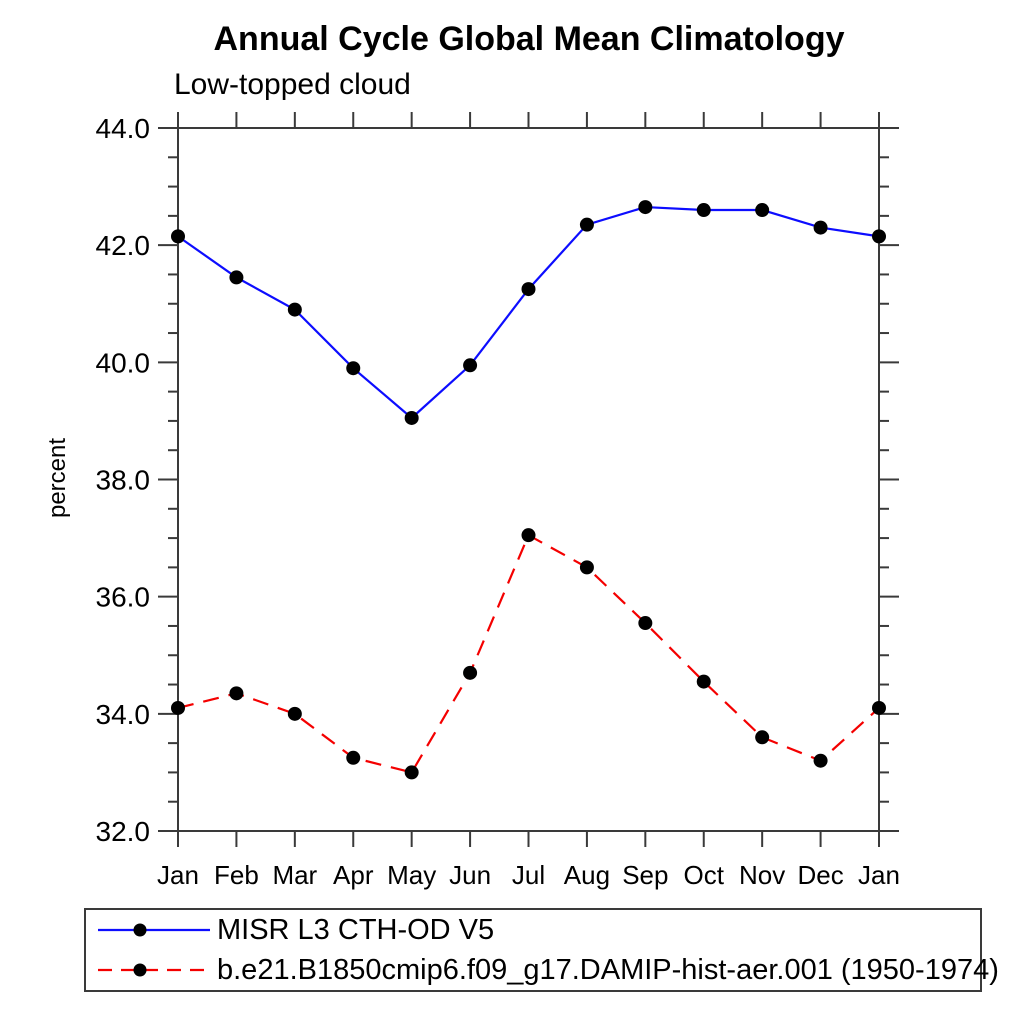 The width and height of the screenshot is (1024, 1024). I want to click on chart-subtitle: Low-topped cloud, so click(292, 84).